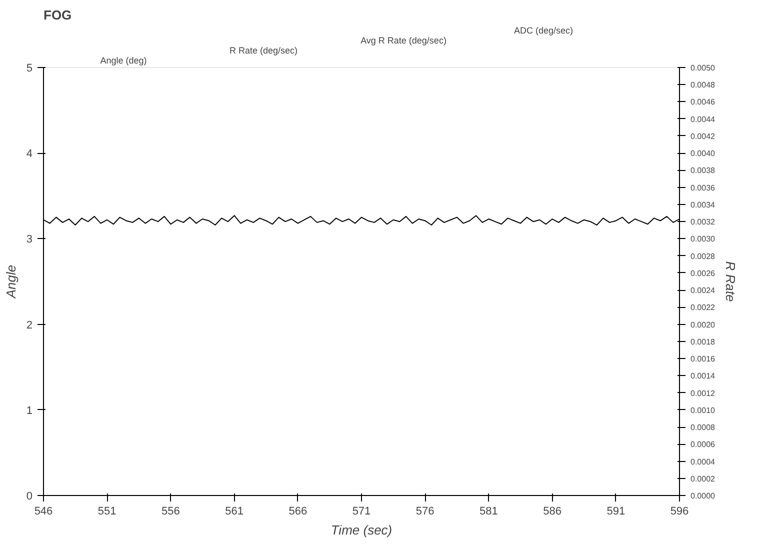  Describe the element at coordinates (425, 512) in the screenshot. I see `x-tick-label: 576` at that location.